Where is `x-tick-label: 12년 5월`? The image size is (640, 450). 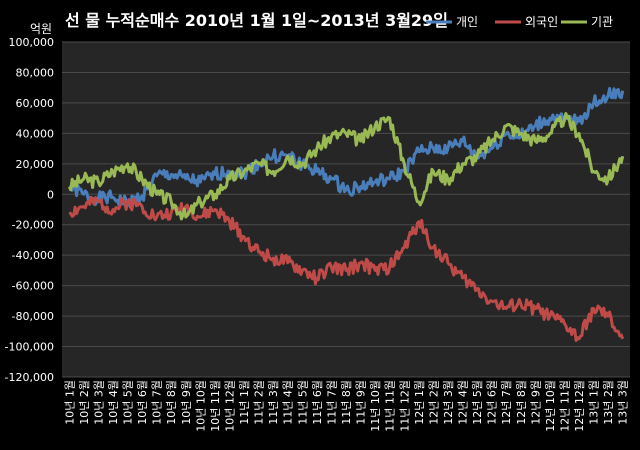 x-tick-label: 12년 5월 is located at coordinates (477, 402).